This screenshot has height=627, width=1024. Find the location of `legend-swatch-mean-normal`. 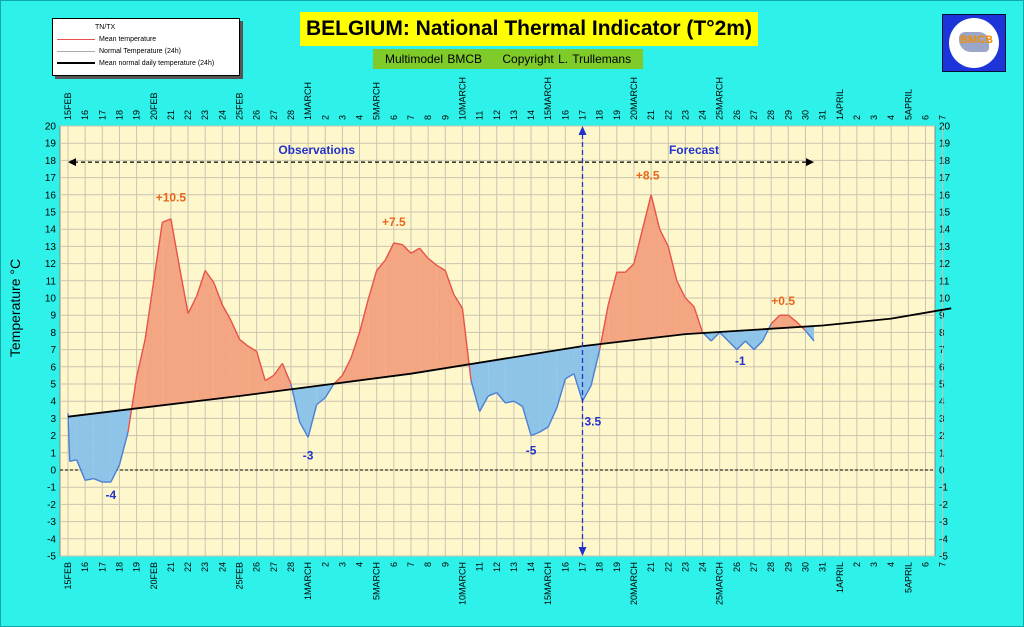

legend-swatch-mean-normal is located at coordinates (76, 63).